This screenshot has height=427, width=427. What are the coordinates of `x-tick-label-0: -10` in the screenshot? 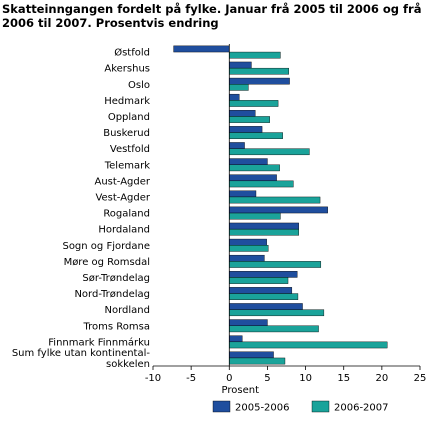 It's located at (153, 378).